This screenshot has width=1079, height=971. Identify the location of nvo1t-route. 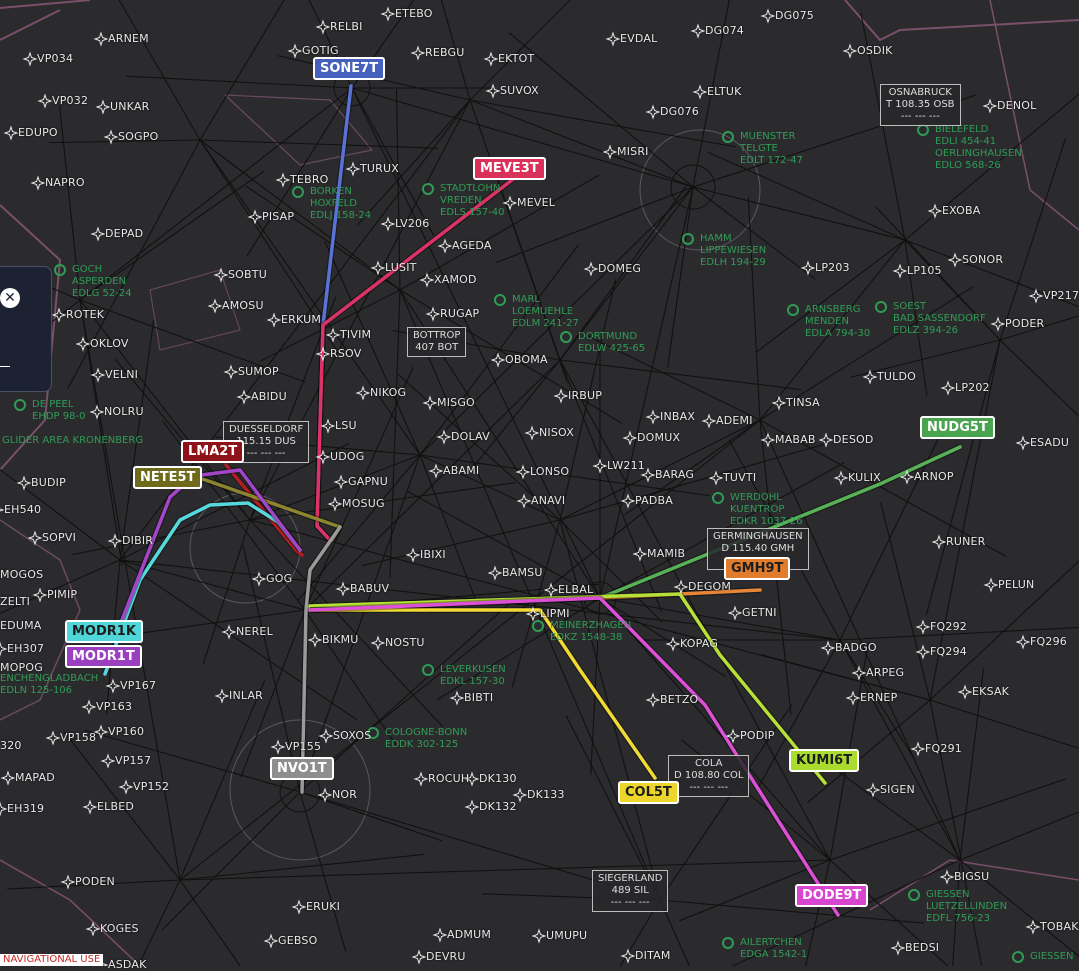
(321, 659).